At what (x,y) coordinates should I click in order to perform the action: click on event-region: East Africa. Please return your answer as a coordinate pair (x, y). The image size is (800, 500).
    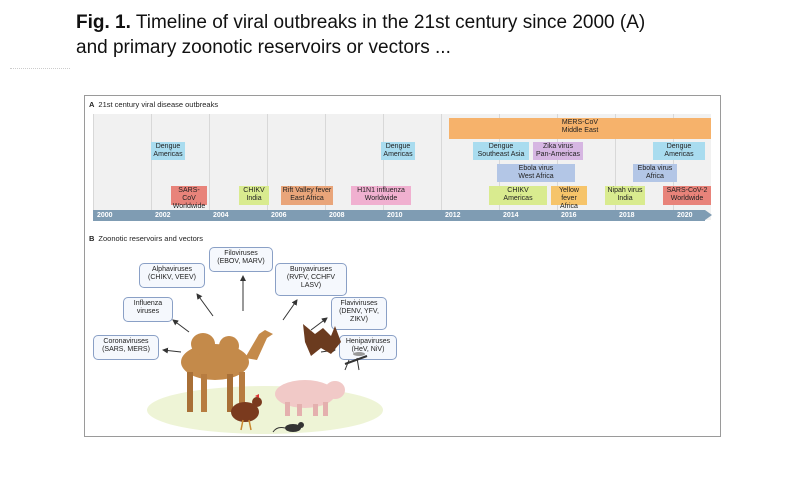
    Looking at the image, I should click on (307, 198).